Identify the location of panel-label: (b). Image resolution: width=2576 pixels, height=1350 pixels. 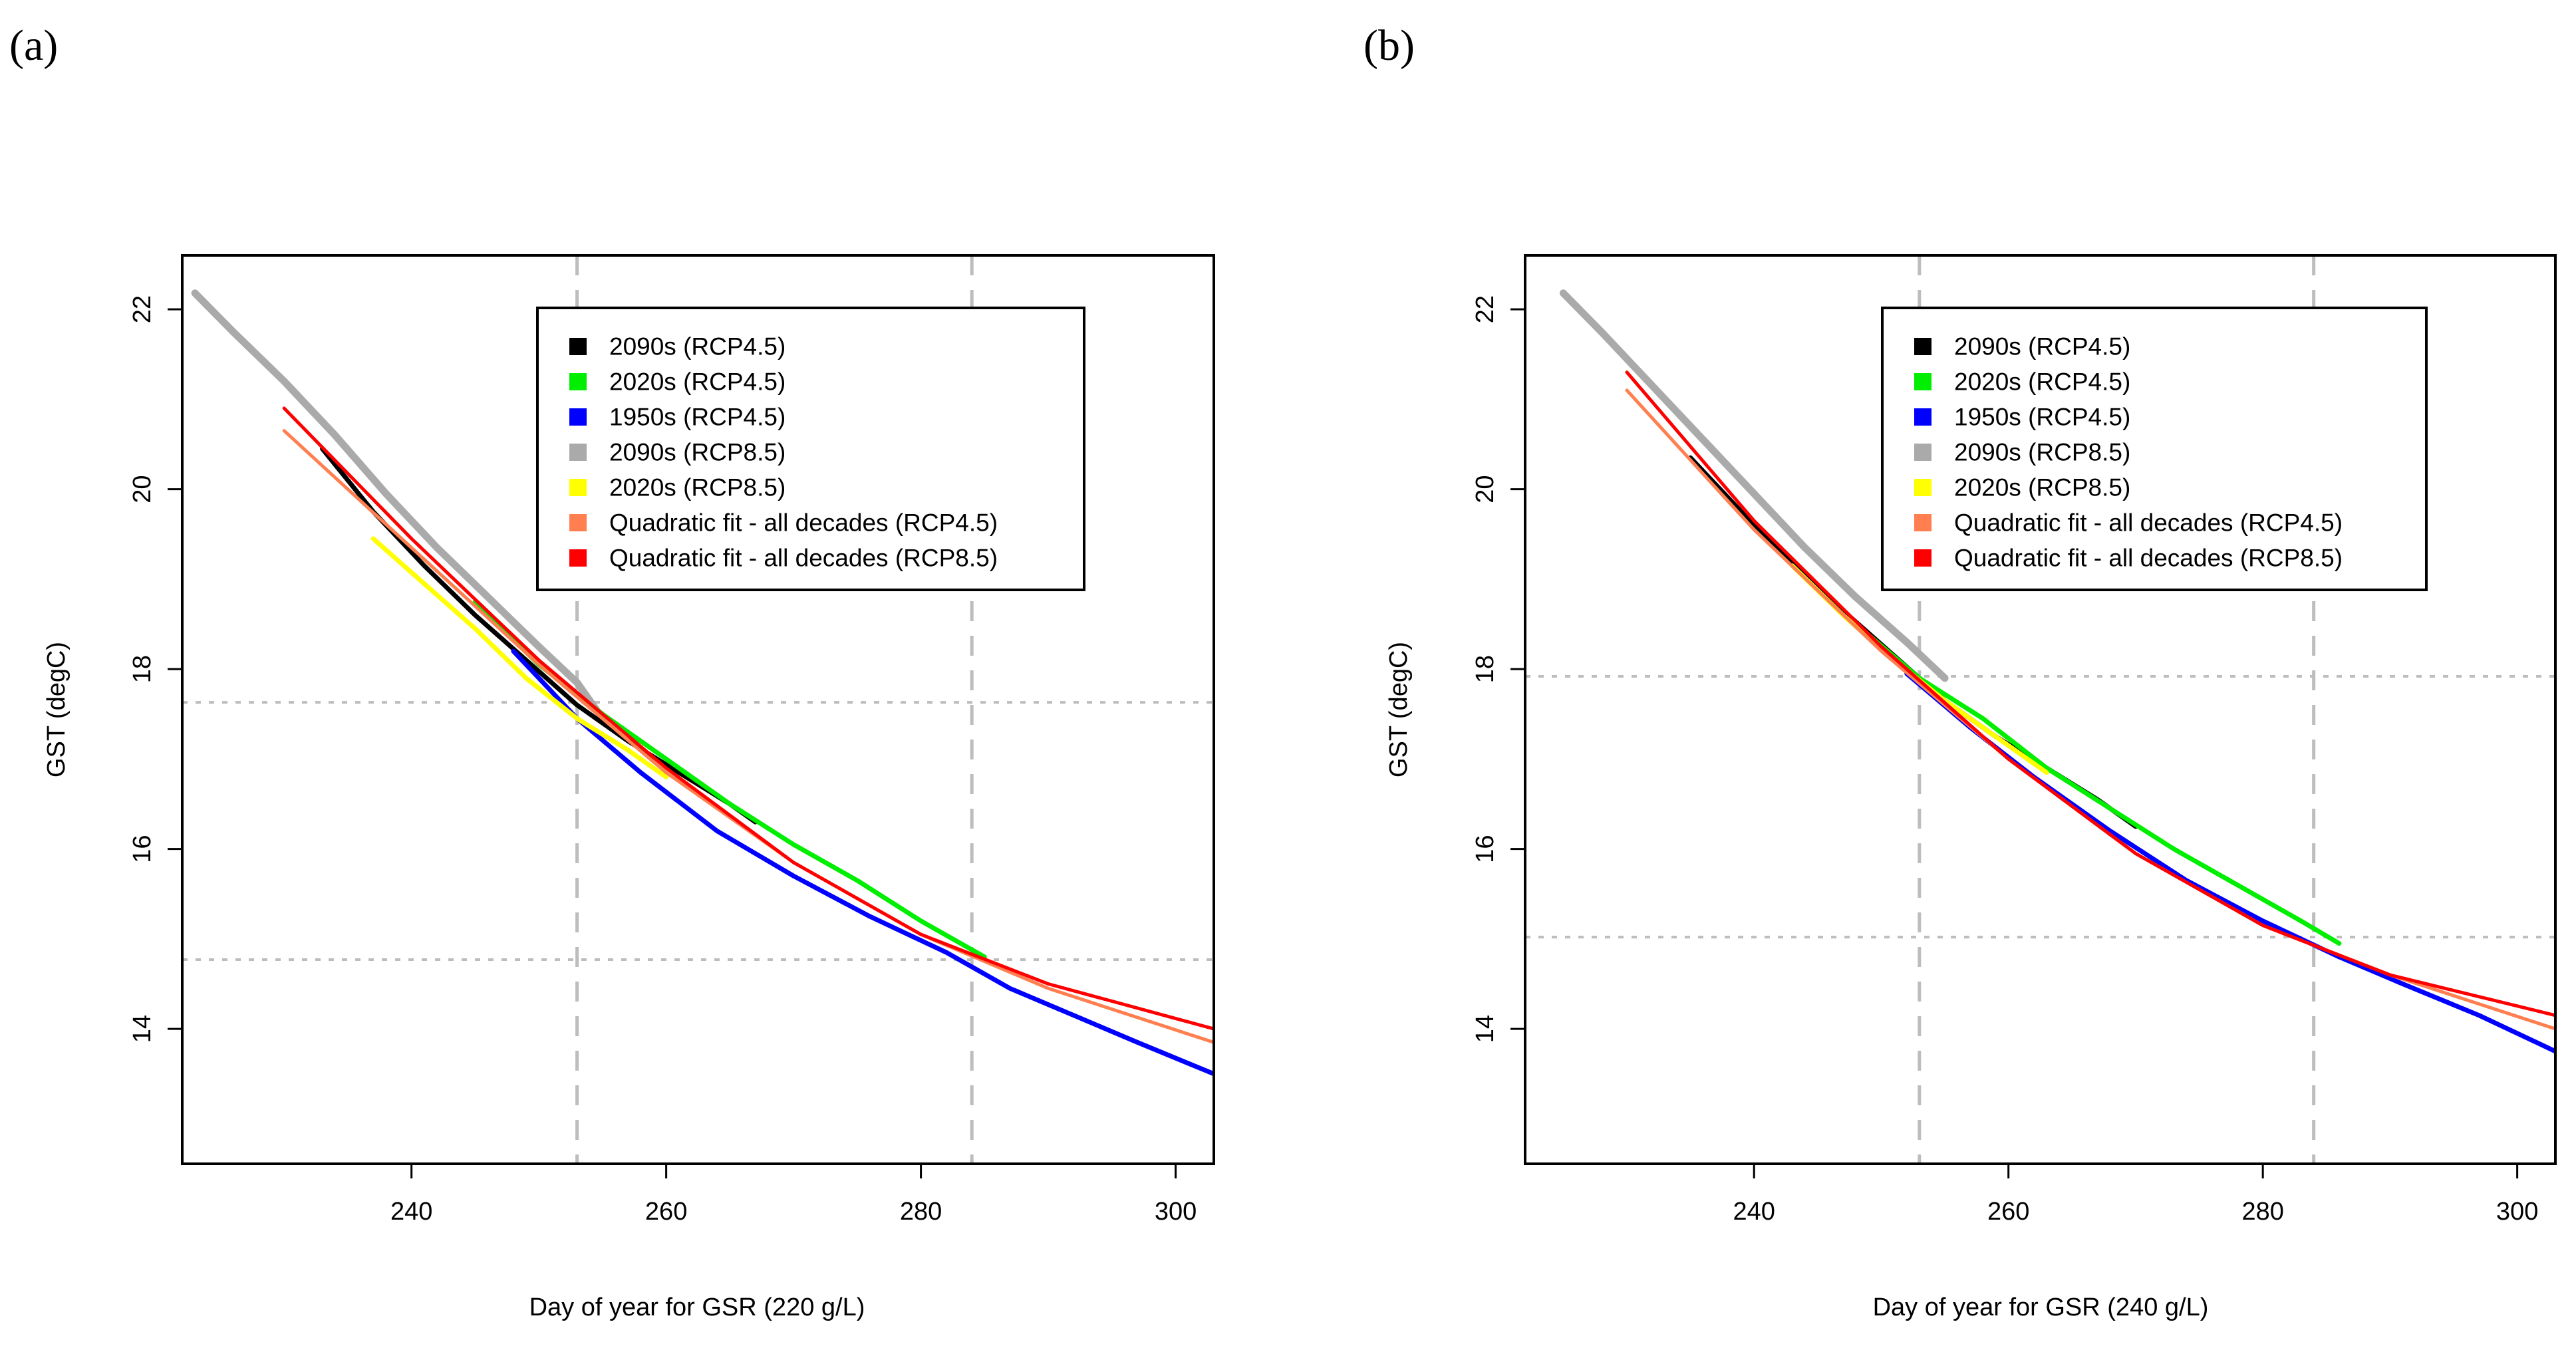
(1389, 45).